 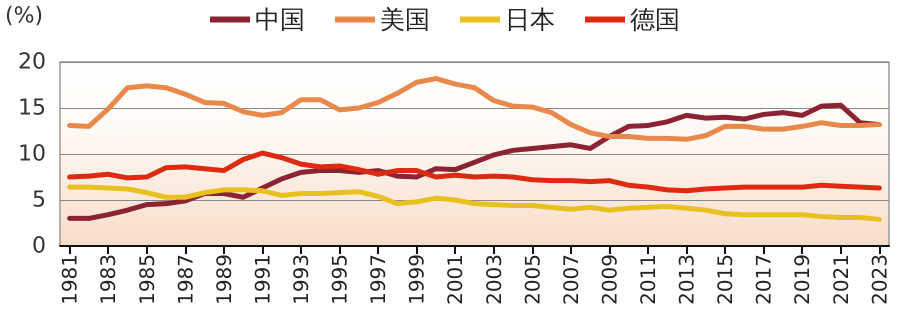 What do you see at coordinates (530, 19) in the screenshot?
I see `legend-label: 日本` at bounding box center [530, 19].